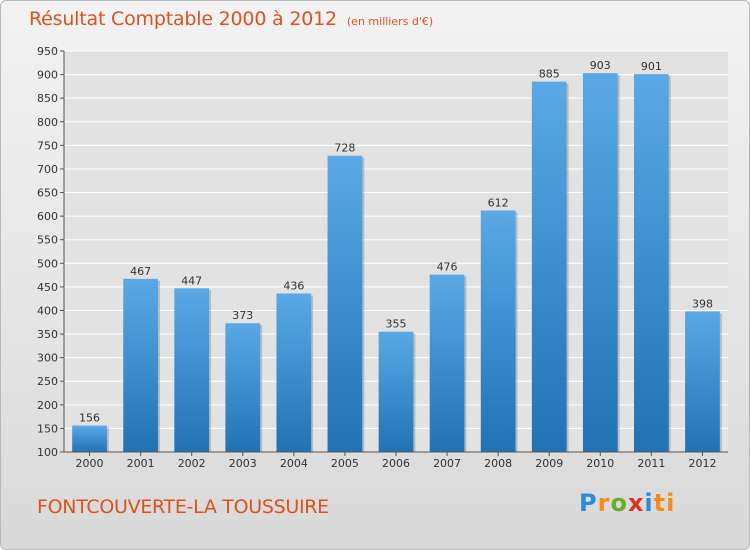 Image resolution: width=750 pixels, height=550 pixels. Describe the element at coordinates (600, 65) in the screenshot. I see `bar-value-label: 903` at that location.